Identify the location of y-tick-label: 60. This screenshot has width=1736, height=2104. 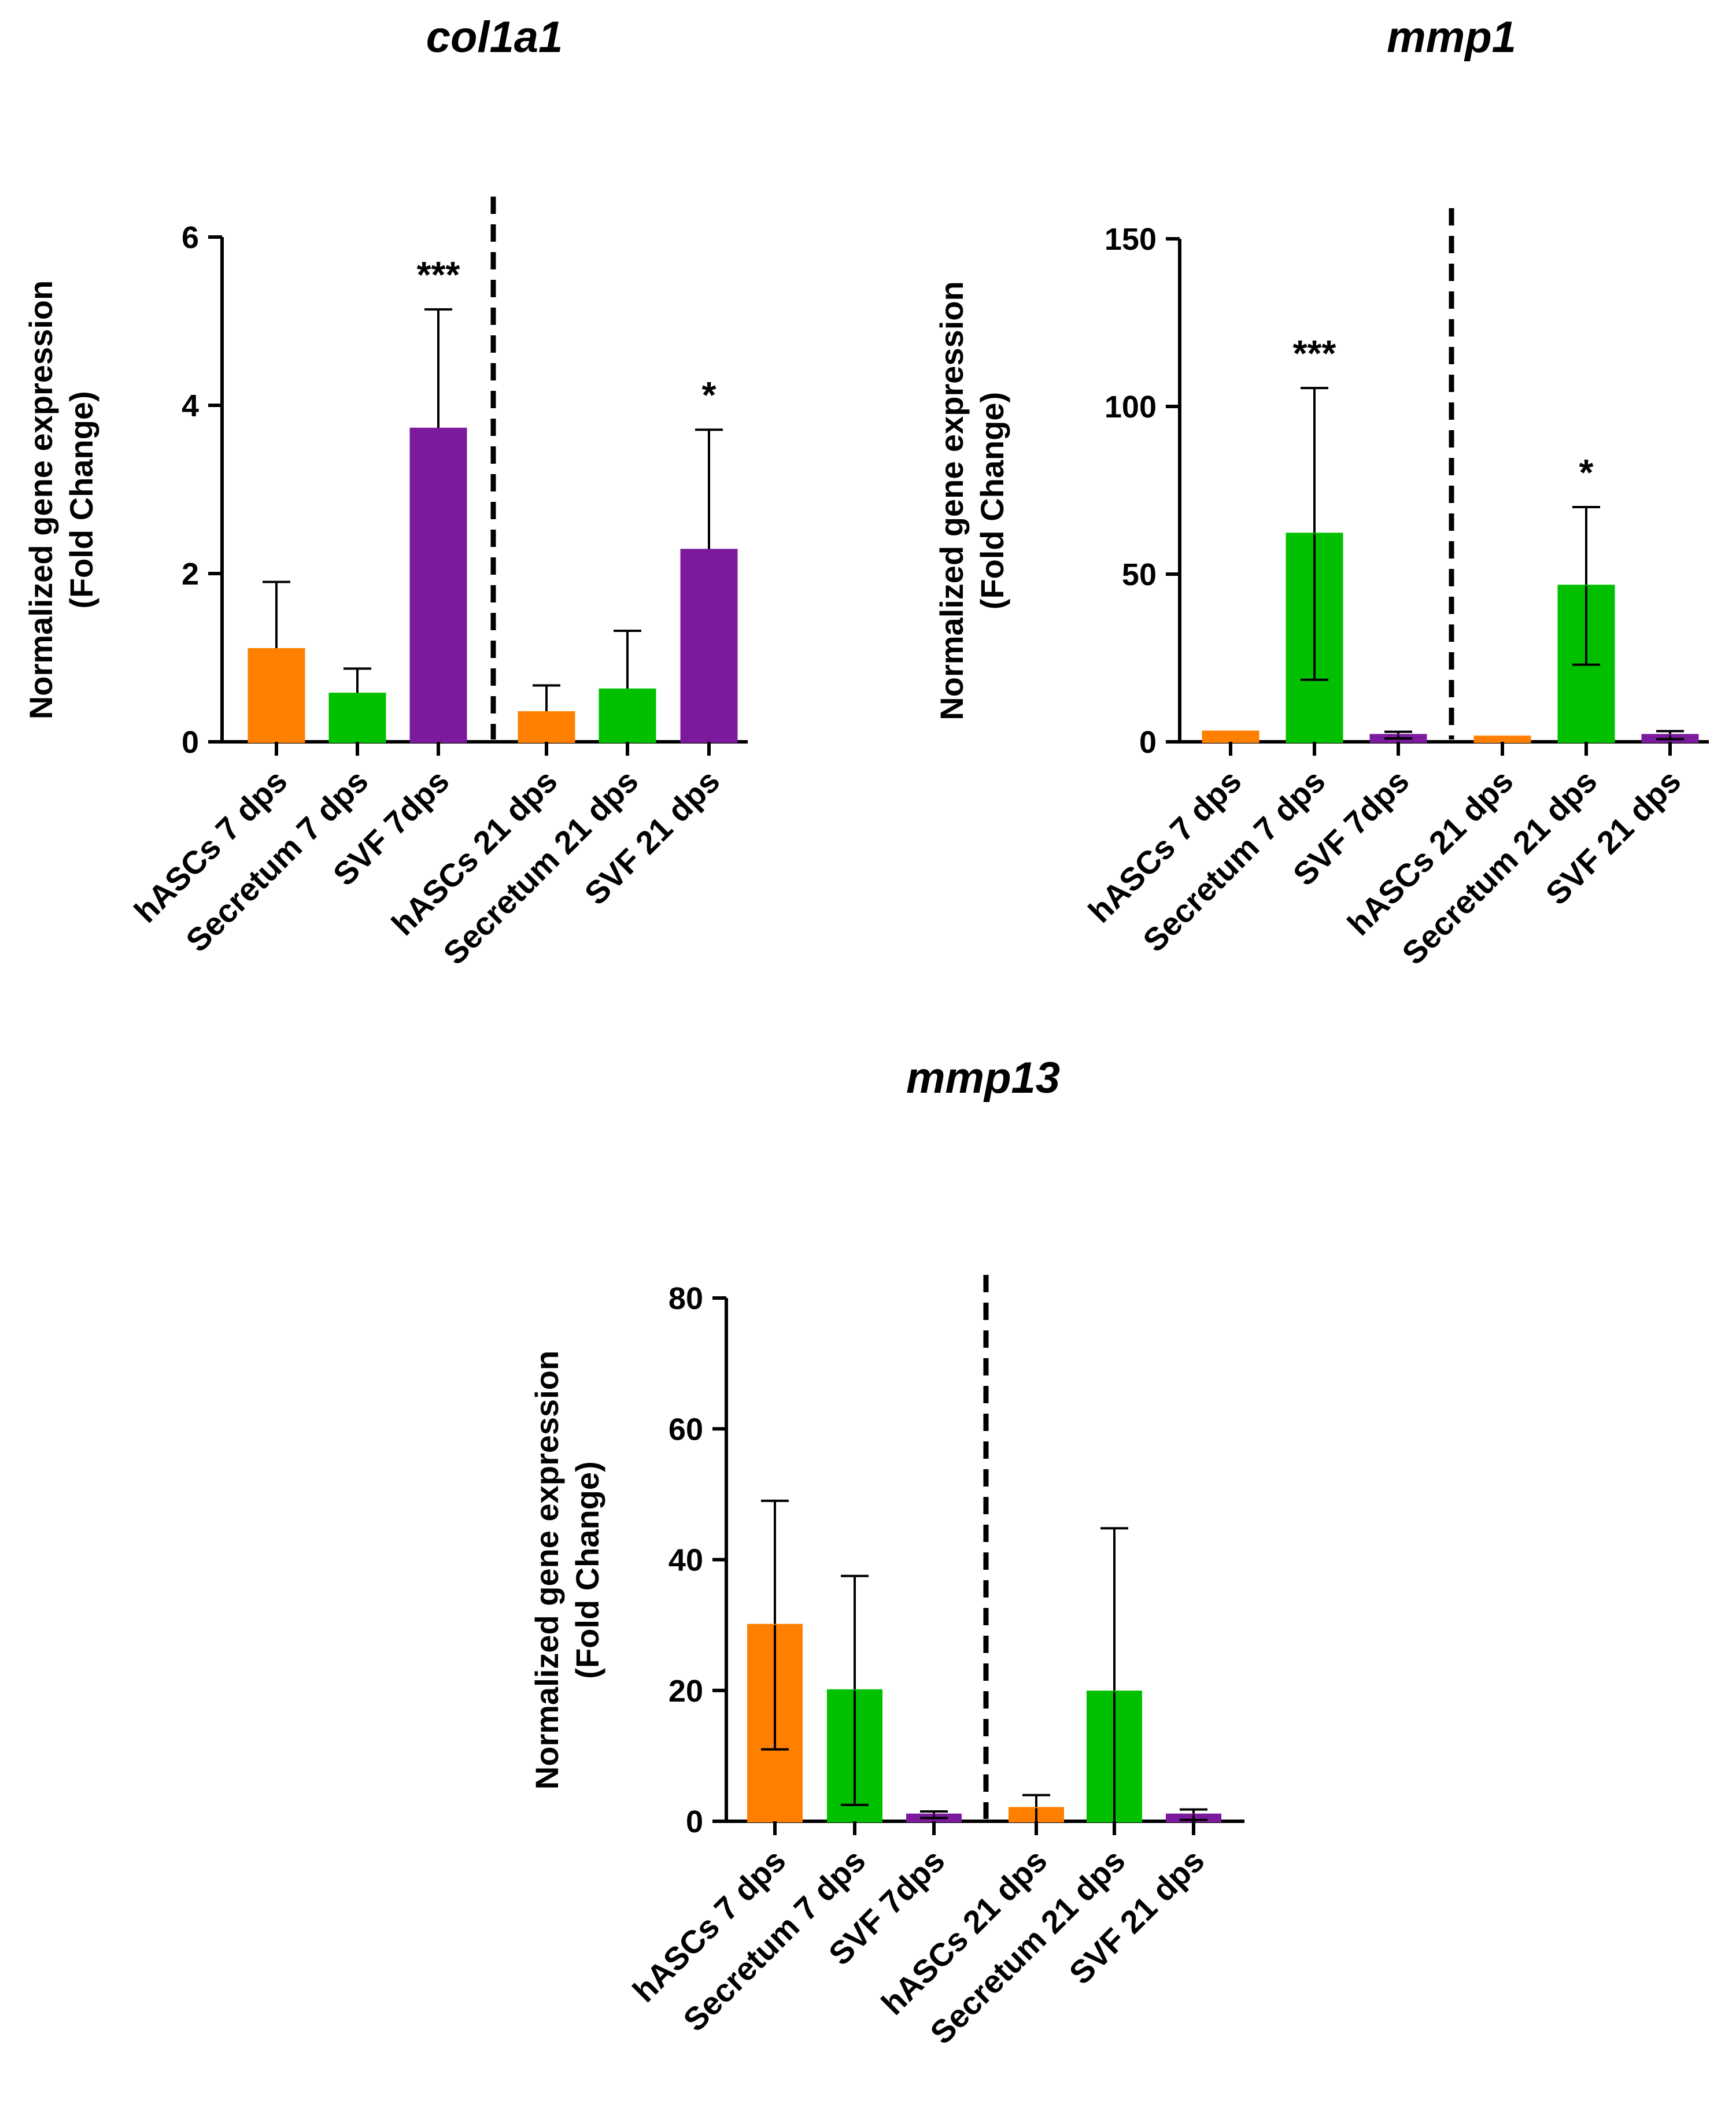
(685, 1429).